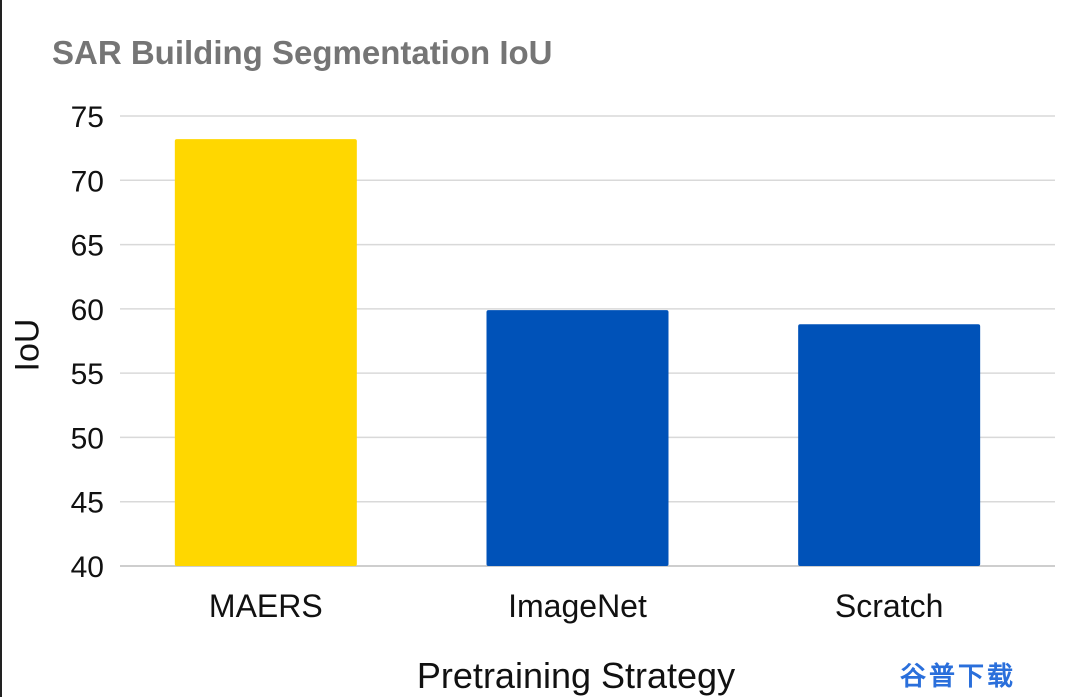 The height and width of the screenshot is (697, 1080). Describe the element at coordinates (266, 606) in the screenshot. I see `x-tick-label-maers: MAERS` at that location.